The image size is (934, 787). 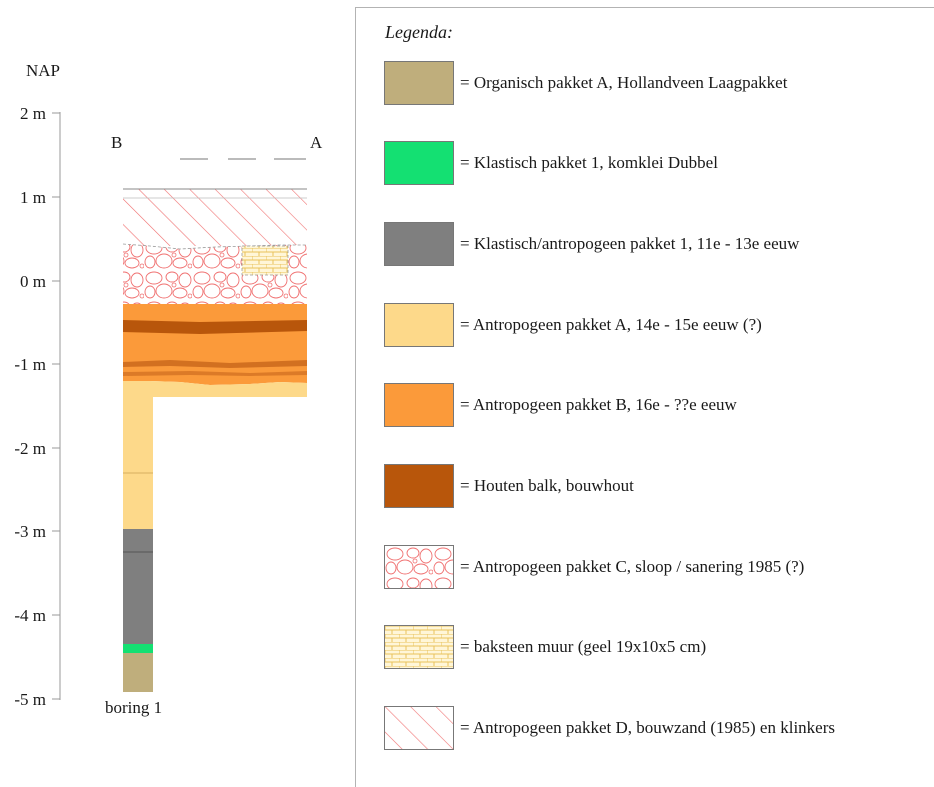 I want to click on depth-tick-label: 2 m, so click(x=33, y=113).